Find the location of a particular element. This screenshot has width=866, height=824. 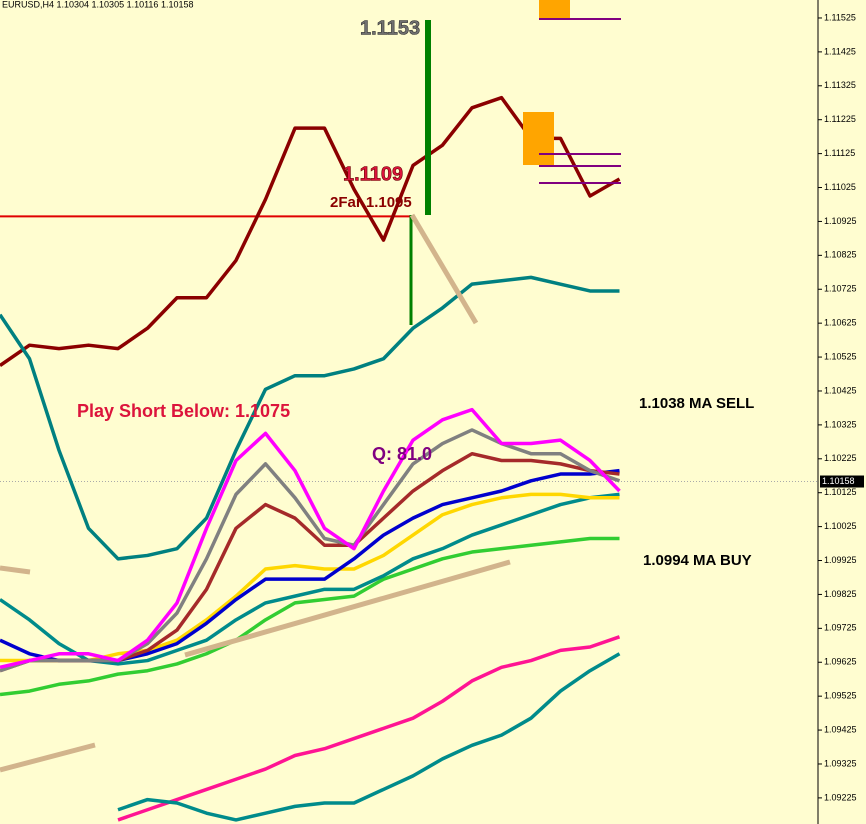

y-tick-label: 1.11225 is located at coordinates (840, 119).